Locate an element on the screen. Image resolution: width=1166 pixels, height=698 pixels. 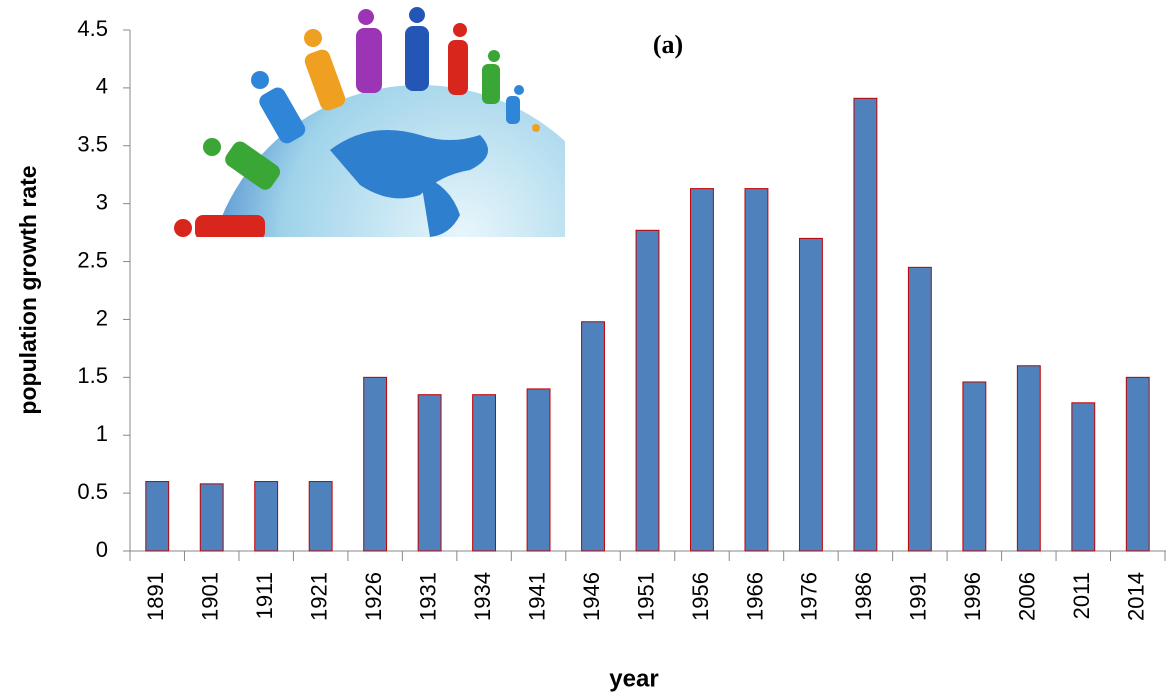
x-tick-label: 1946 is located at coordinates (591, 596).